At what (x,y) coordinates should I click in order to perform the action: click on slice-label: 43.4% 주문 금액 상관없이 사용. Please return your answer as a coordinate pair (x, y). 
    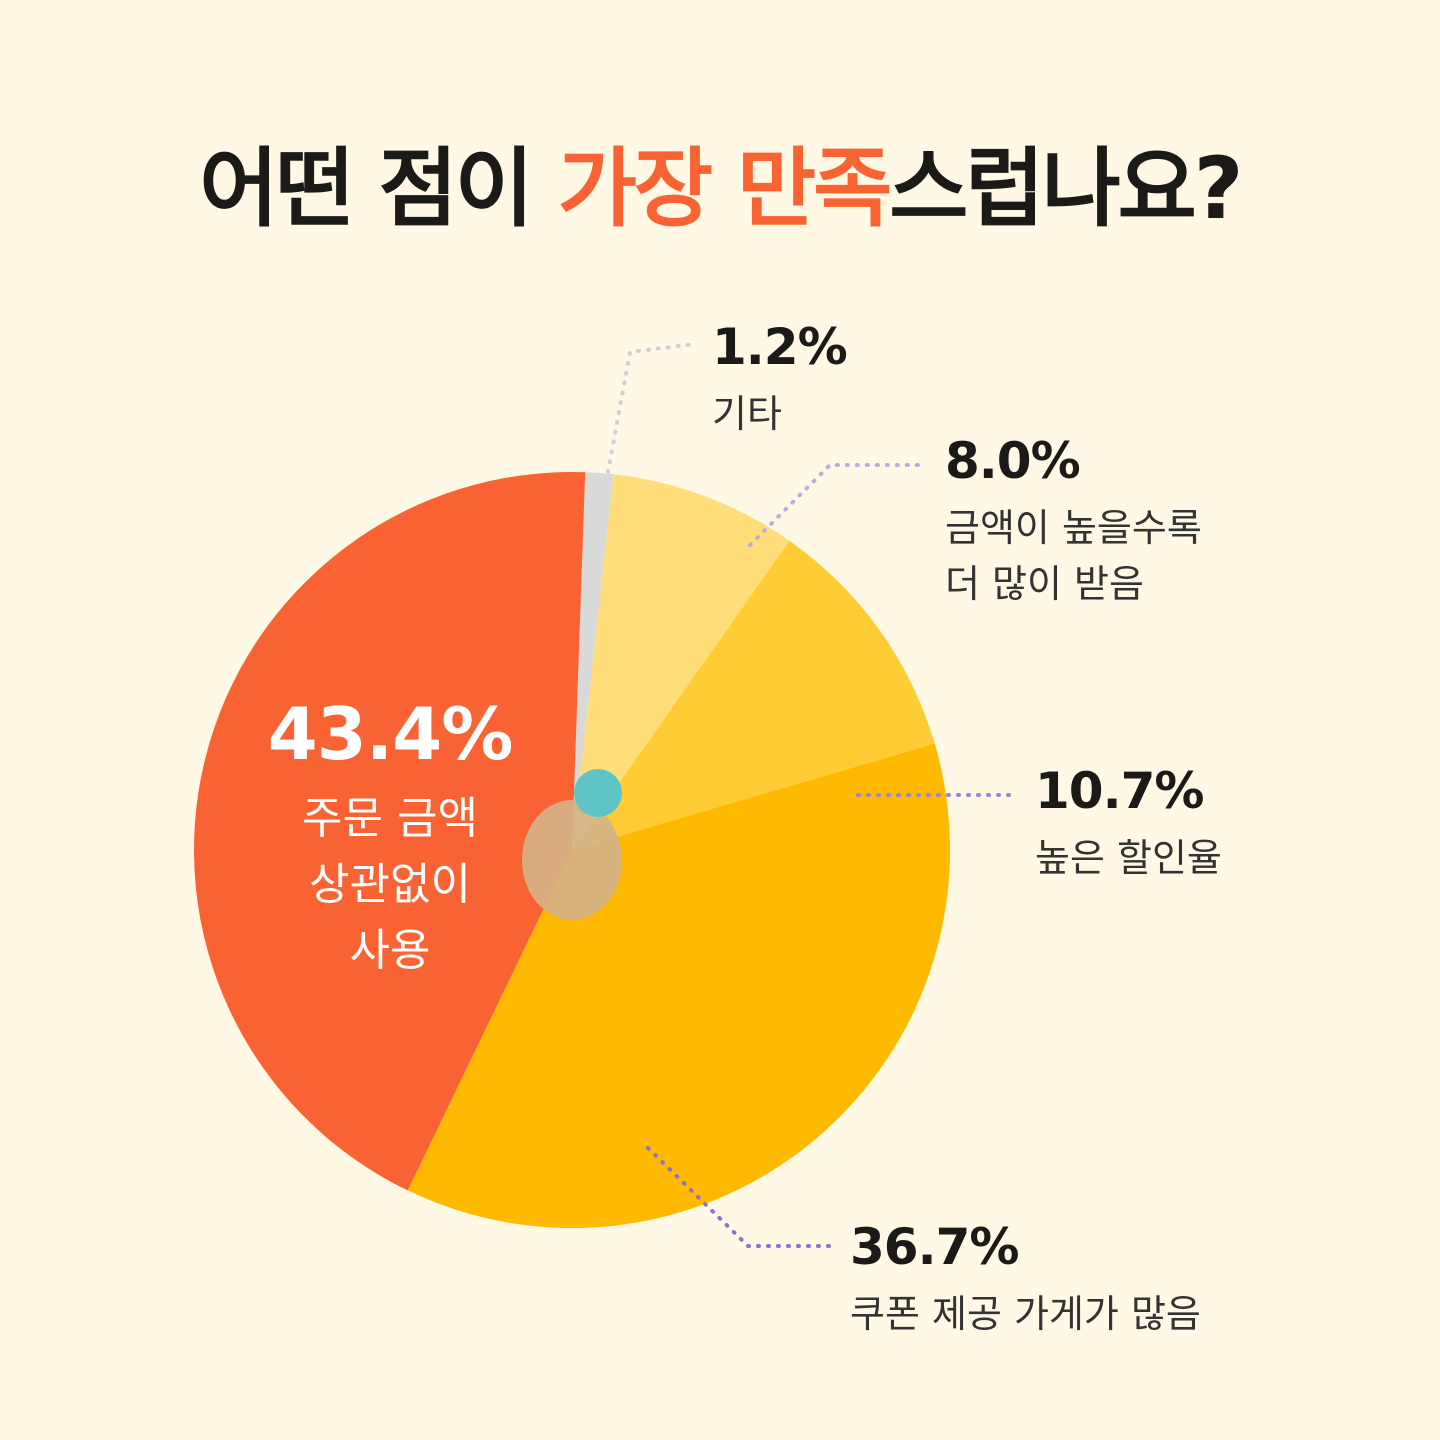
    Looking at the image, I should click on (390, 838).